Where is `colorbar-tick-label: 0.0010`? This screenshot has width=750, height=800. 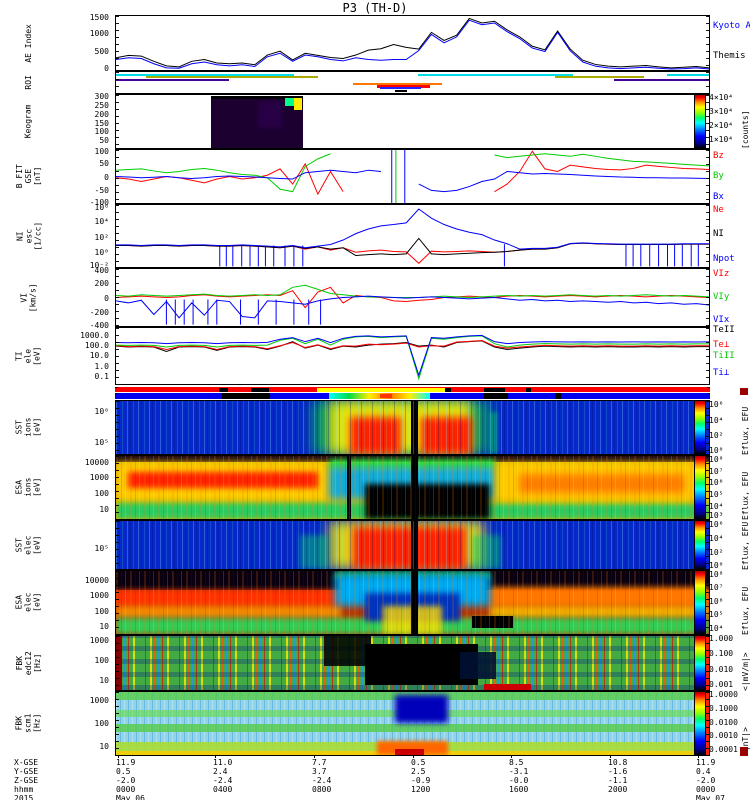
colorbar-tick-label: 0.0010 is located at coordinates (723, 736).